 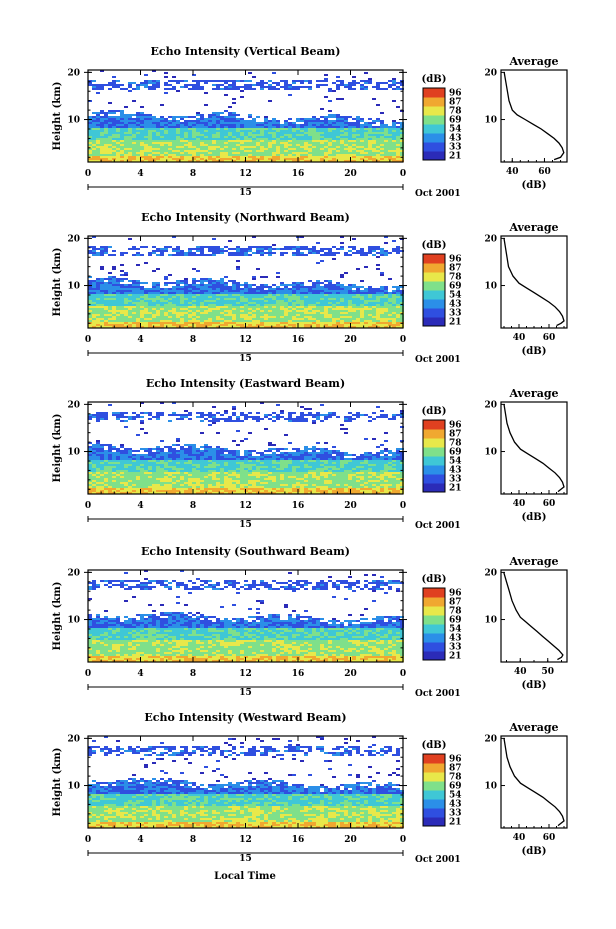 What do you see at coordinates (544, 172) in the screenshot?
I see `profile-x-tick-label: 60` at bounding box center [544, 172].